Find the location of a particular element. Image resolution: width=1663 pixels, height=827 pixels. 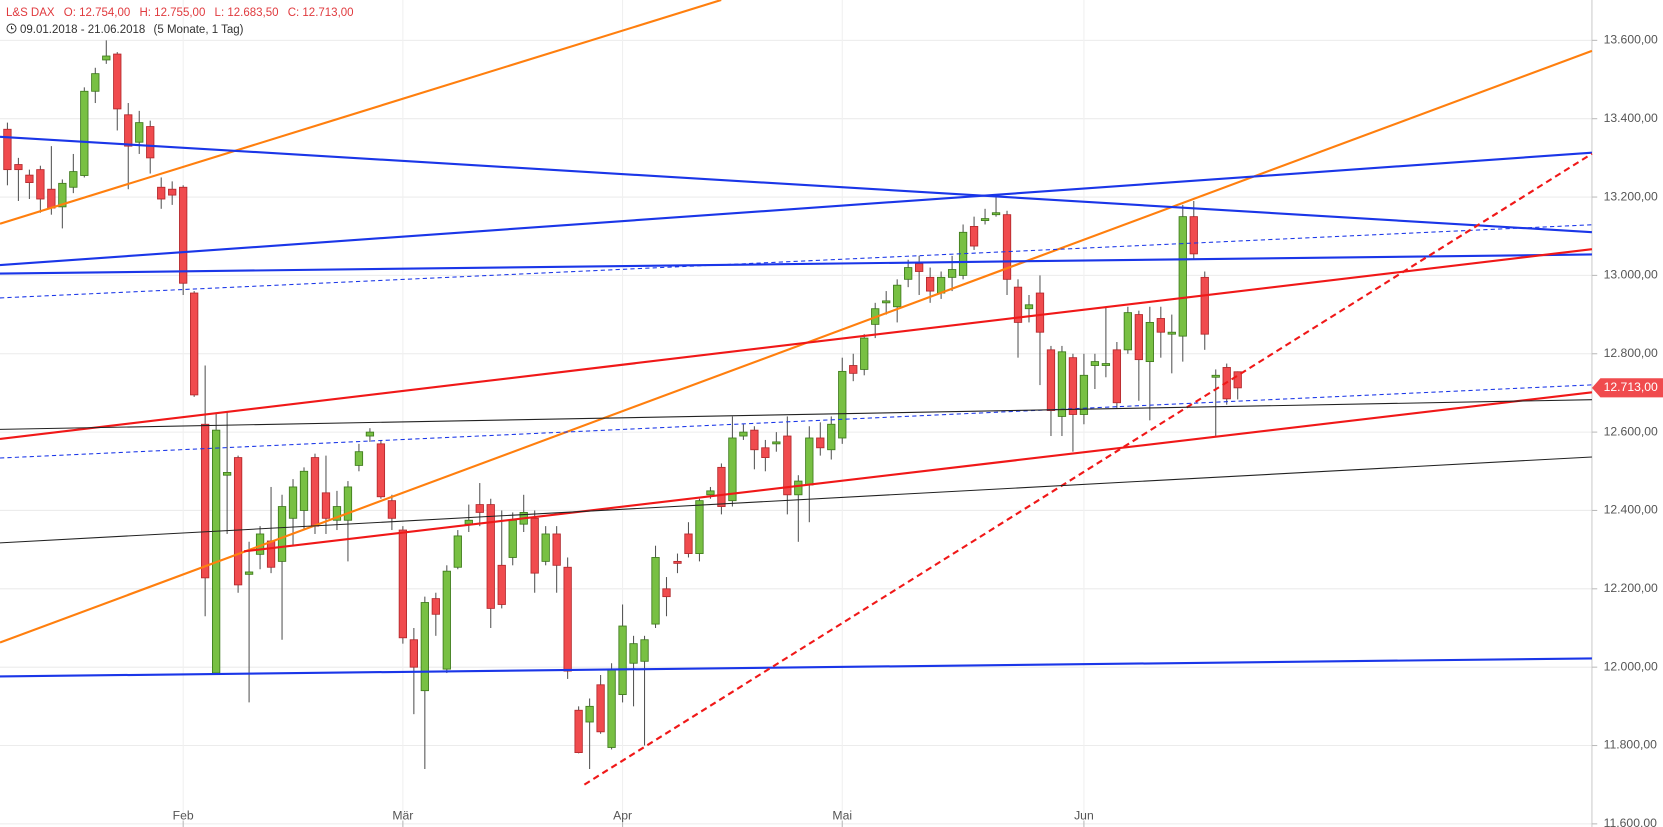

x-tick-label: Mär is located at coordinates (402, 816).